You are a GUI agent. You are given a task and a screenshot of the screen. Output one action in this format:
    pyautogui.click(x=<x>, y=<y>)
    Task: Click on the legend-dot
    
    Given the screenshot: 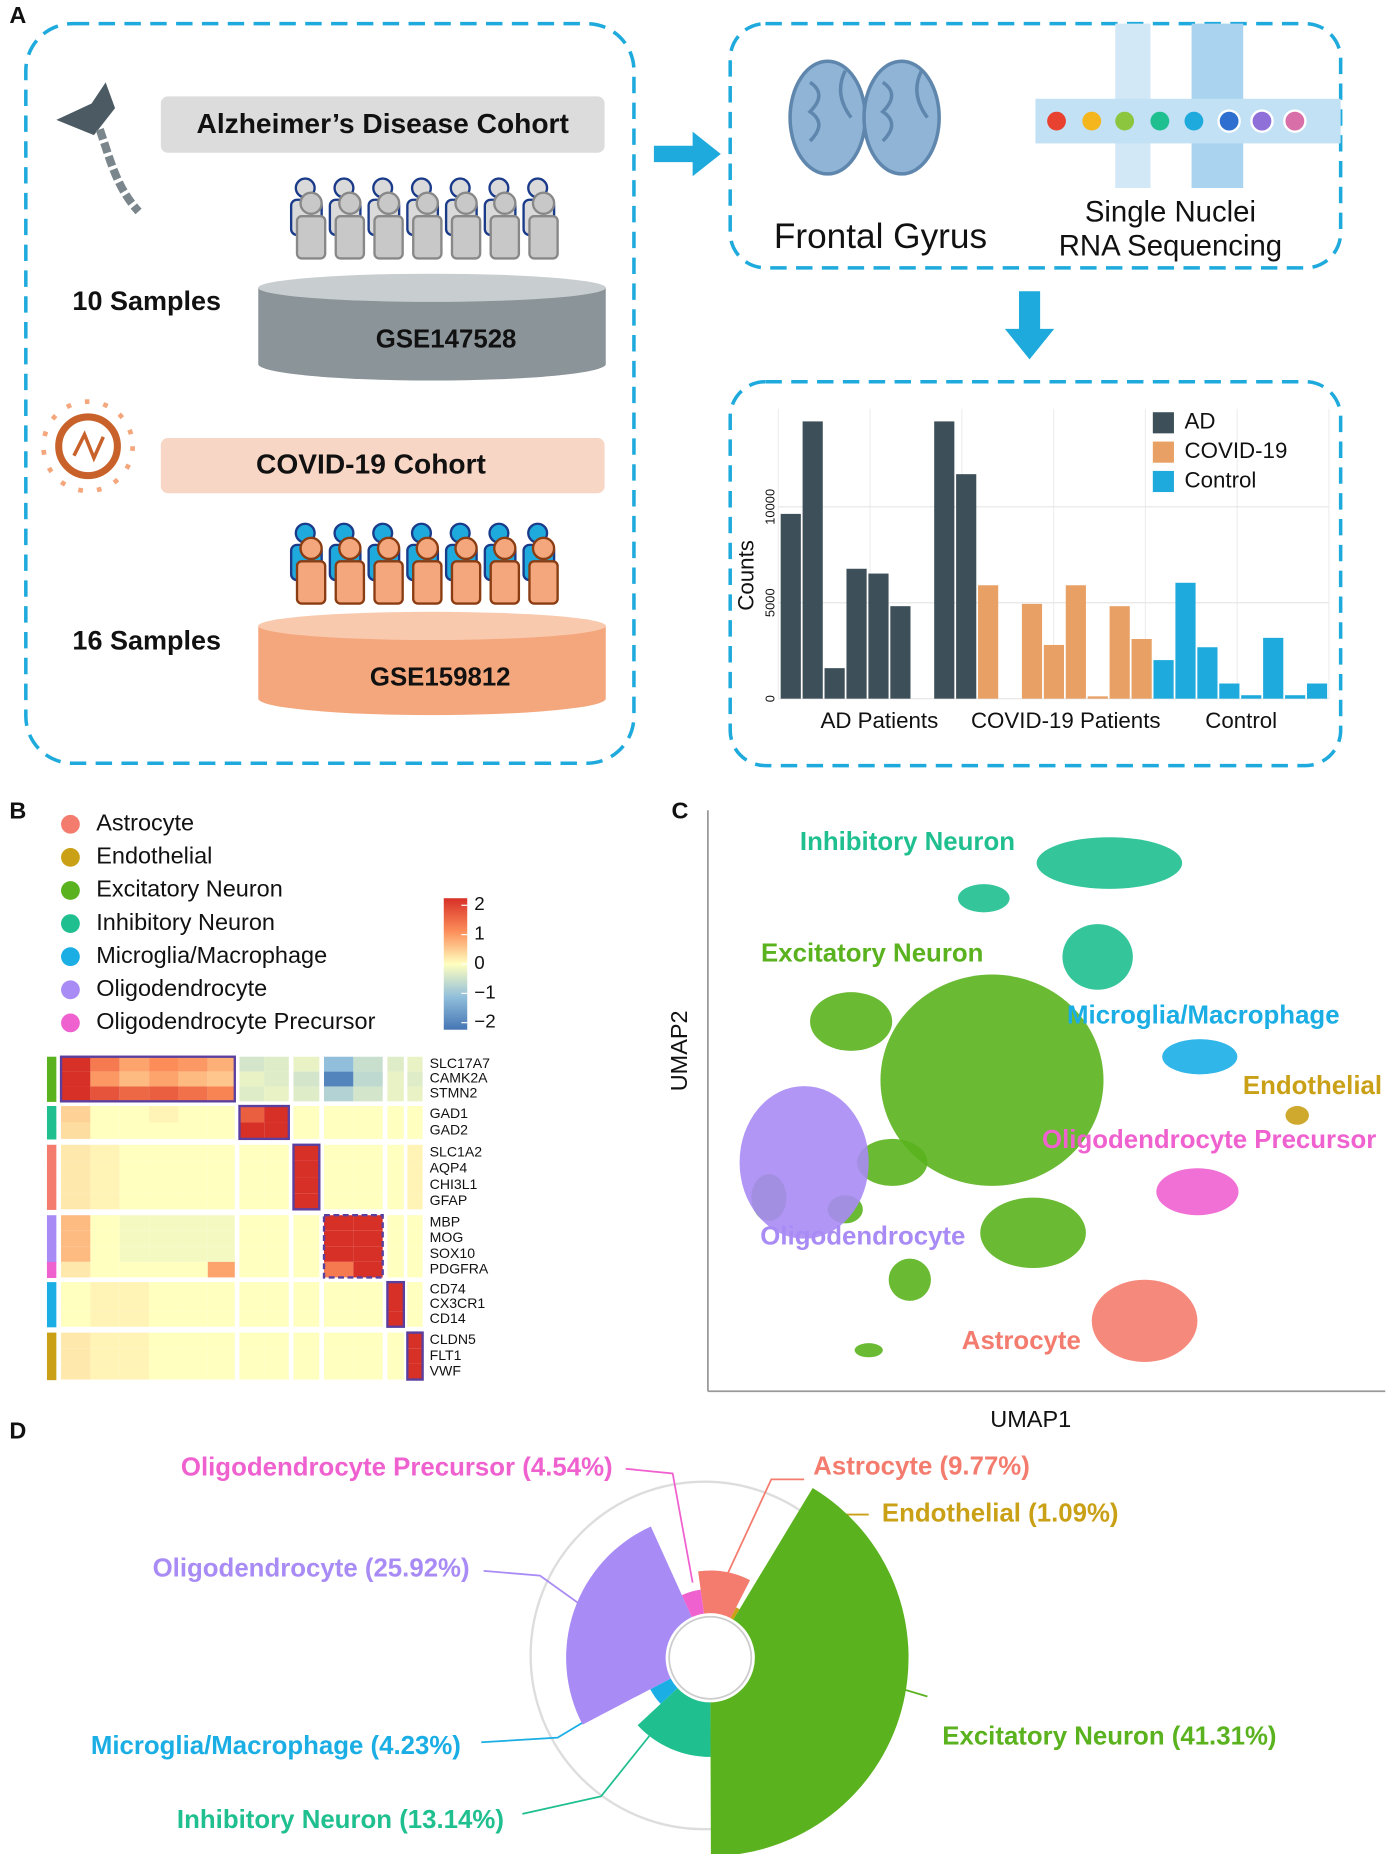 What is the action you would take?
    pyautogui.click(x=70, y=824)
    